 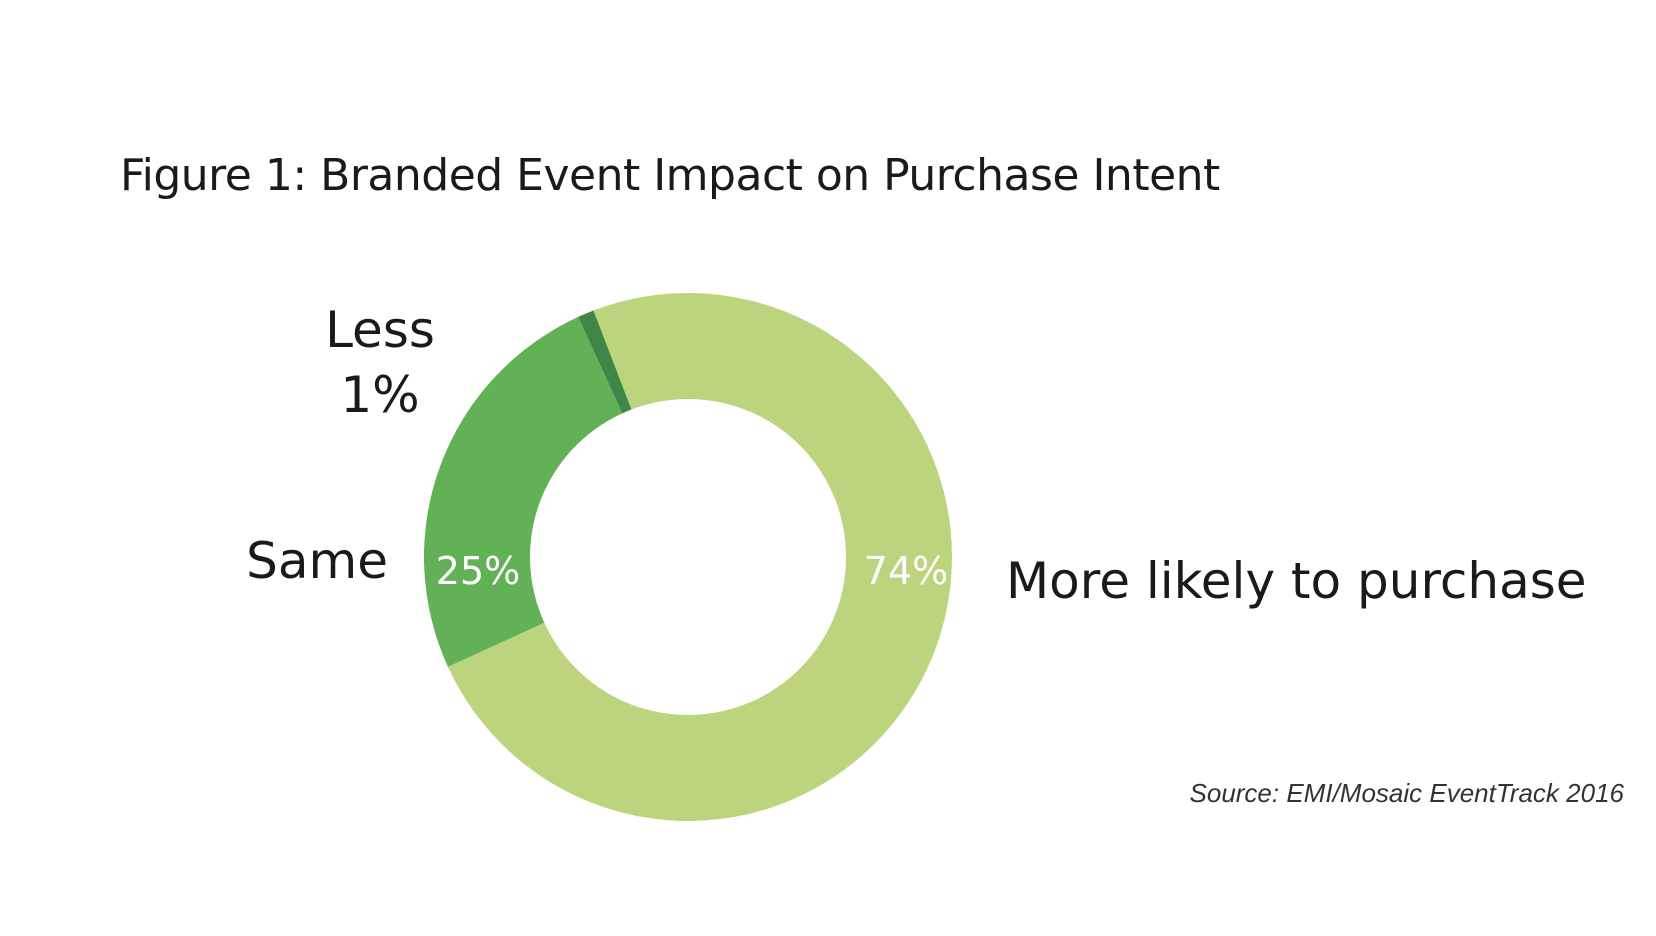 What do you see at coordinates (906, 571) in the screenshot?
I see `value-label-more-likely-to-purchase: 74%` at bounding box center [906, 571].